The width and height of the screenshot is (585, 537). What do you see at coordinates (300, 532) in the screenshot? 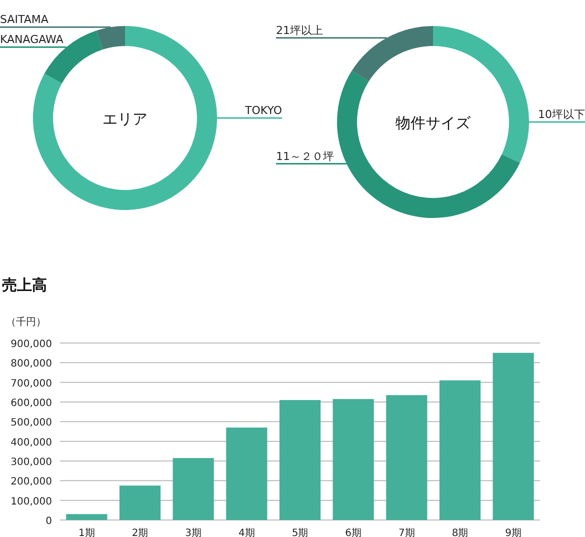
I see `x-tick-label: 5期` at bounding box center [300, 532].